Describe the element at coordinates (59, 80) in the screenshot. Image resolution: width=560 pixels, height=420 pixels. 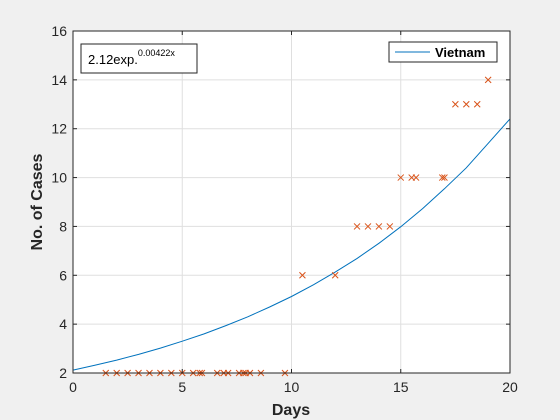
I see `y-tick-label: 14` at that location.